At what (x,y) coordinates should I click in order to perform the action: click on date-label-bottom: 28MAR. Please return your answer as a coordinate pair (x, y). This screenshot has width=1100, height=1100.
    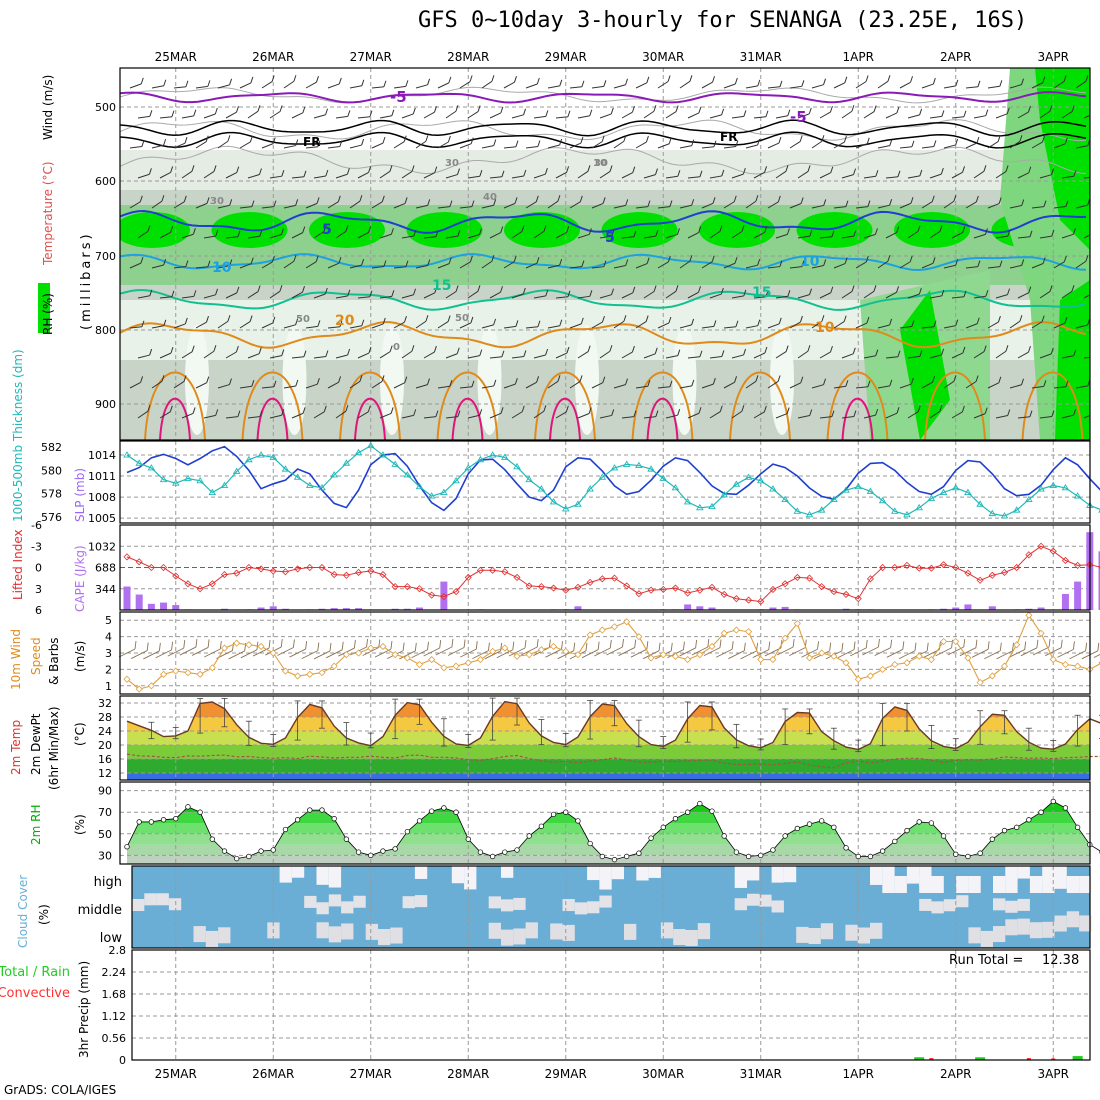
    Looking at the image, I should click on (468, 1074).